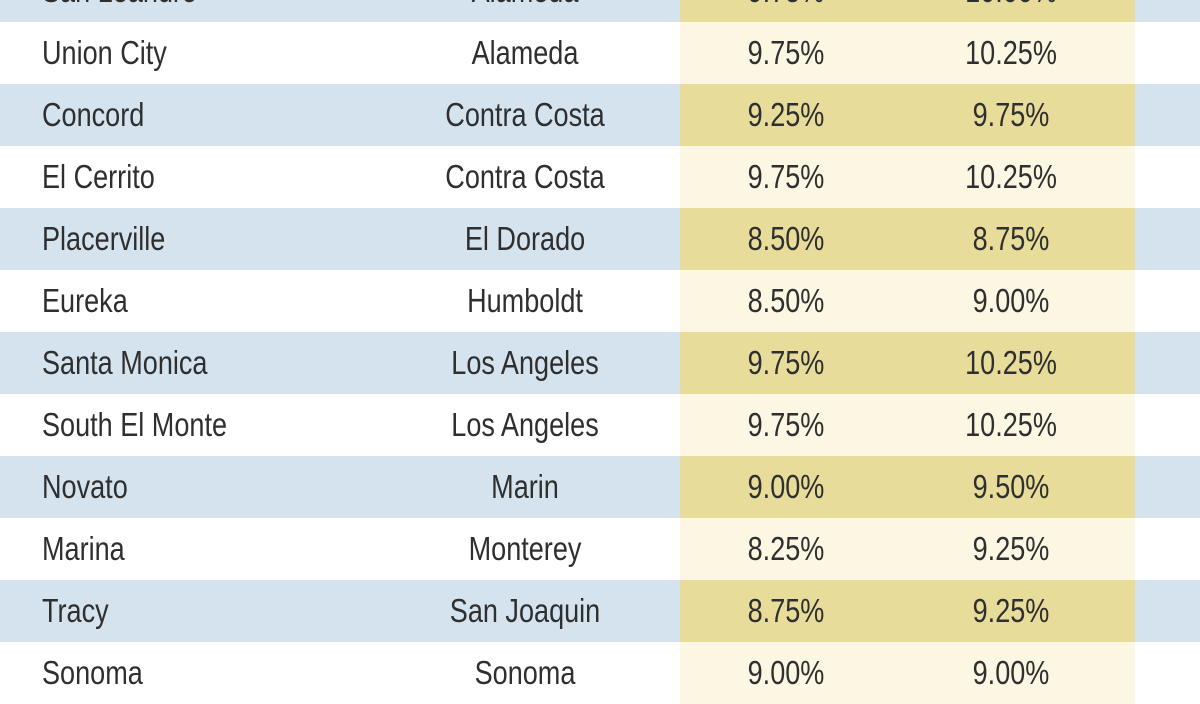 The width and height of the screenshot is (1200, 704). I want to click on city-cell: Sonoma, so click(92, 672).